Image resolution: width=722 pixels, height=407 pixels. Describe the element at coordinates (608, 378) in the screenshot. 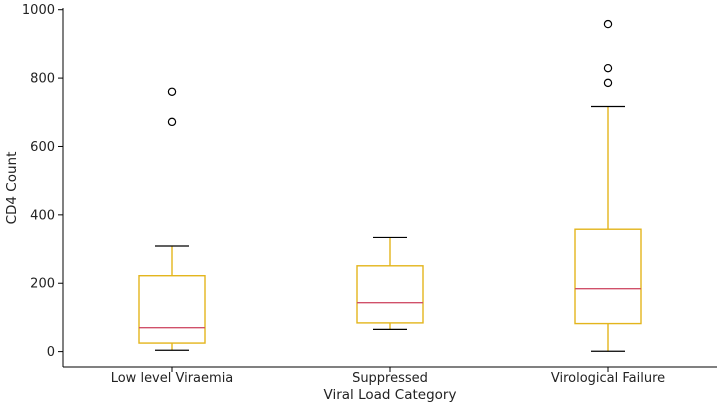

I see `x-tick-label: Virological Failure` at that location.